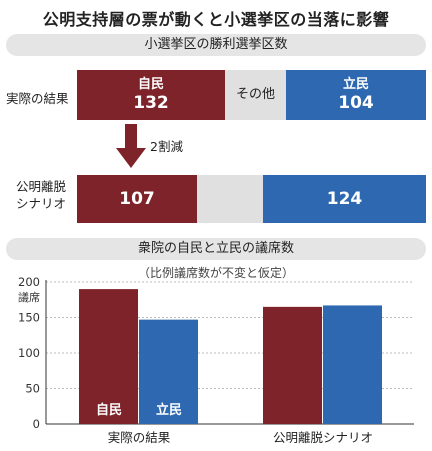 The height and width of the screenshot is (451, 432). What do you see at coordinates (323, 437) in the screenshot?
I see `x-category-label: 公明離脱シナリオ` at bounding box center [323, 437].